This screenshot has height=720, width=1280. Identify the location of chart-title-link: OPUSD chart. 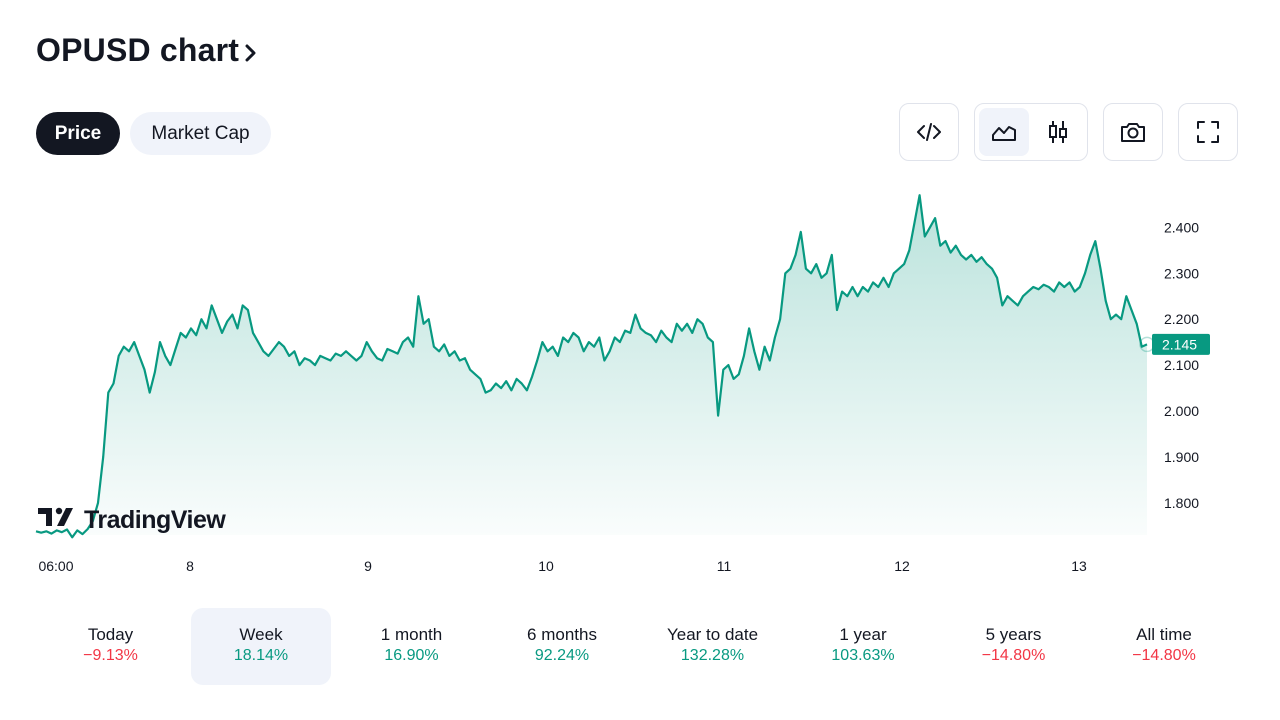
(146, 50).